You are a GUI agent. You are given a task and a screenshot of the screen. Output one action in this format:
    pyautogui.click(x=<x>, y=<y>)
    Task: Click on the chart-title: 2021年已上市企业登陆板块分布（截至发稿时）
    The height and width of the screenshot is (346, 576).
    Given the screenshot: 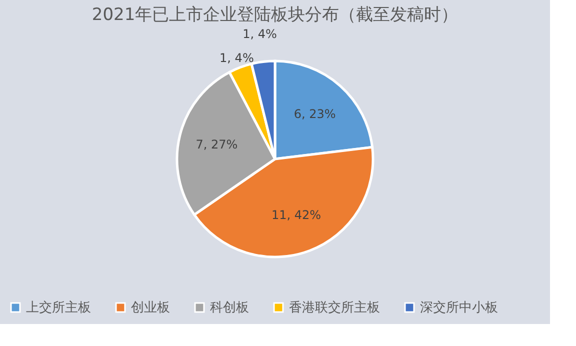 What is the action you would take?
    pyautogui.click(x=275, y=14)
    